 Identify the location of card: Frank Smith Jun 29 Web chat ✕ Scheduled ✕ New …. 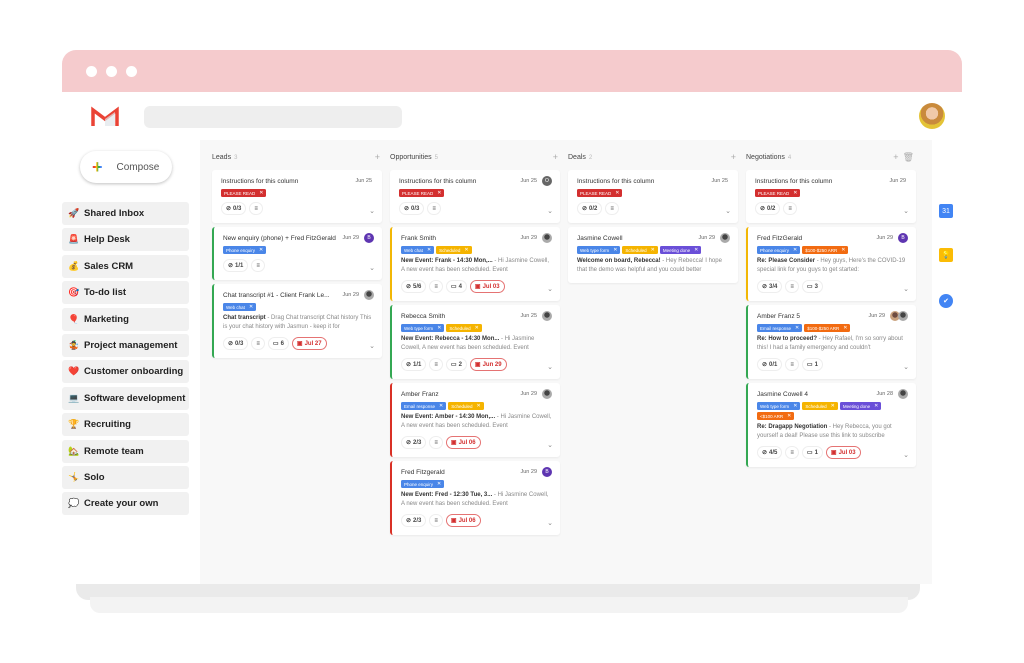
(475, 264).